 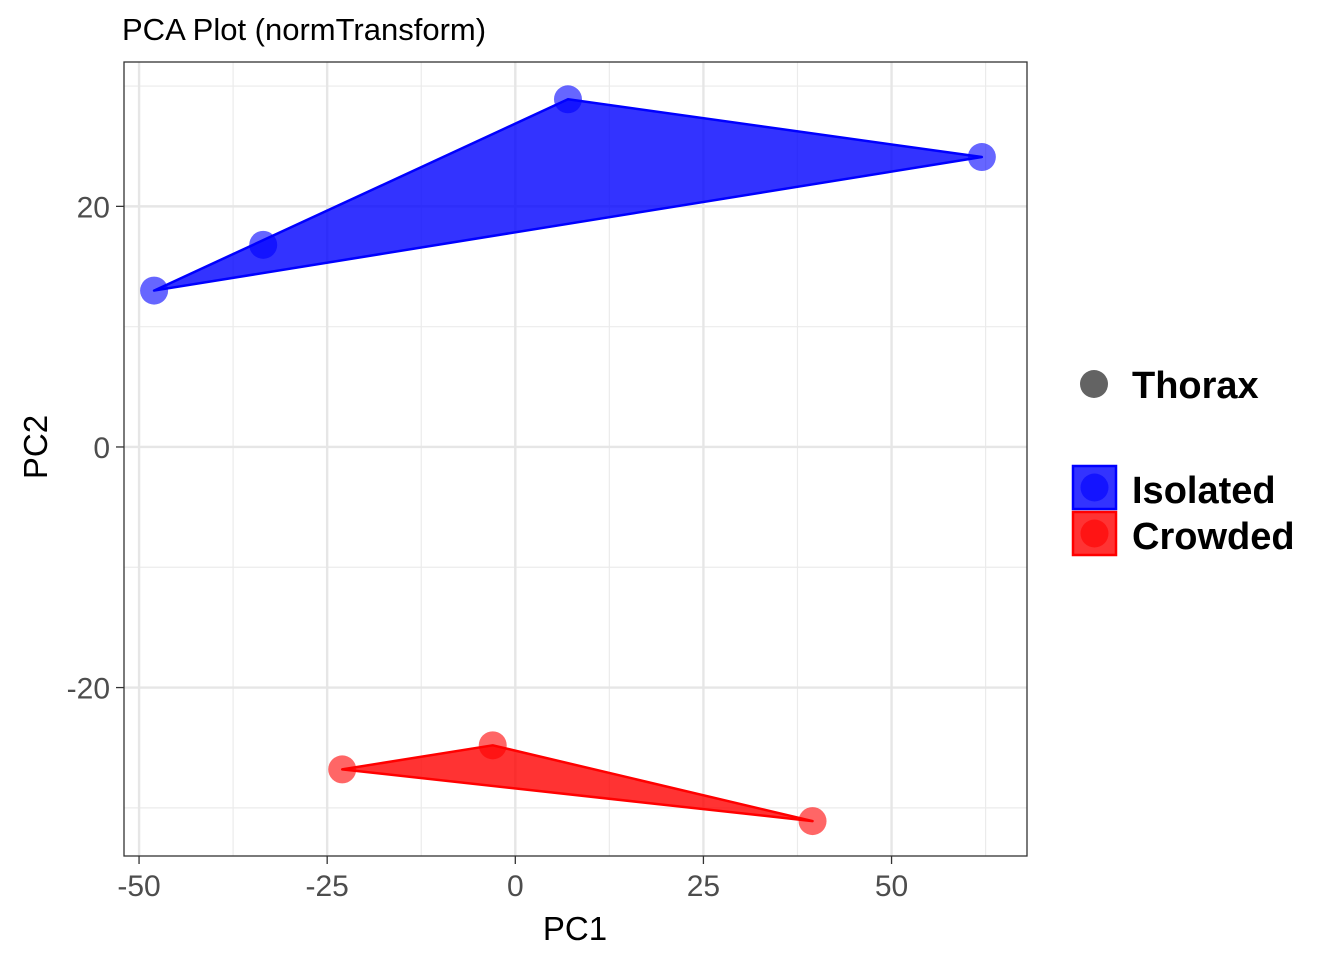 I want to click on y-tick-label: -20, so click(x=88, y=689).